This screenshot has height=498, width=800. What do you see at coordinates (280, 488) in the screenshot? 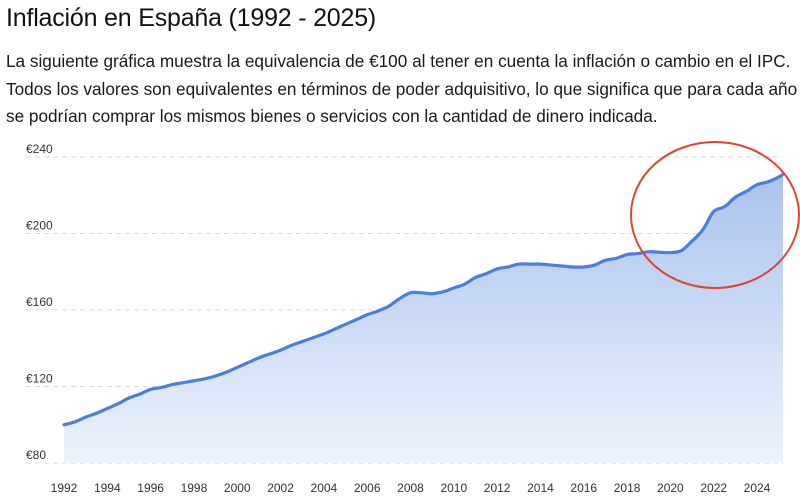
I see `x-tick-label: 2002` at bounding box center [280, 488].